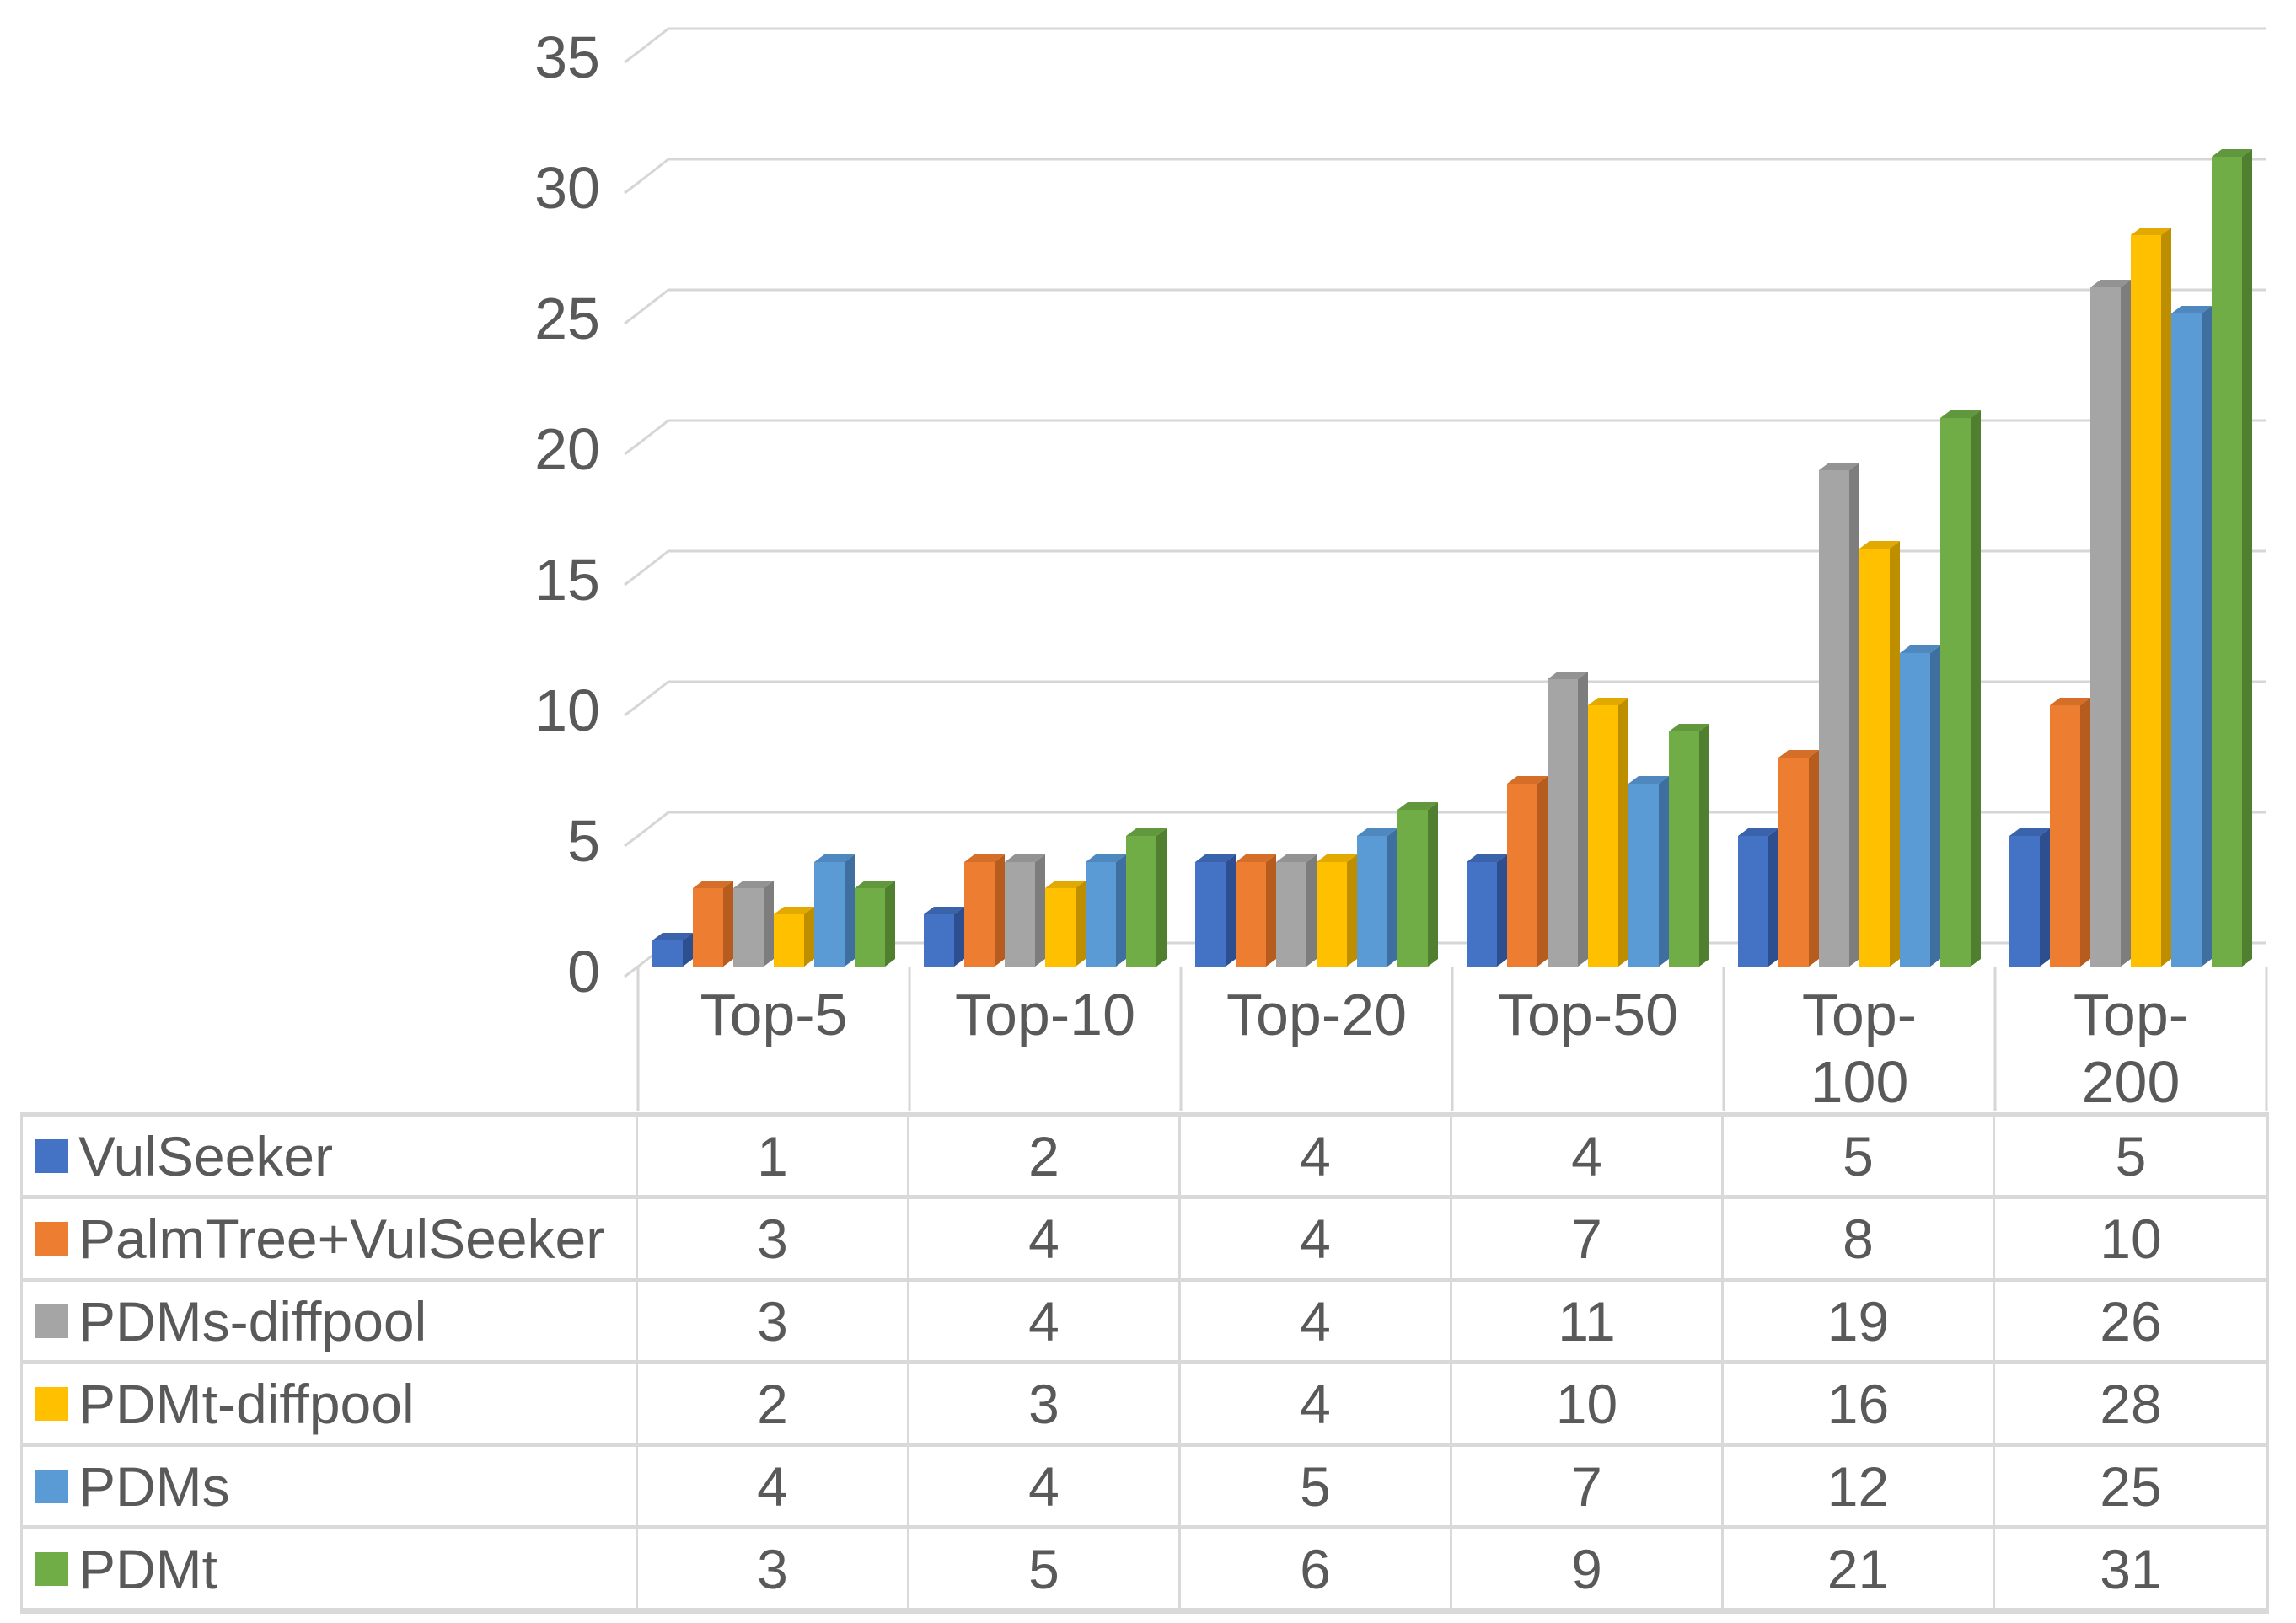  I want to click on value-cell-PDMs-Top-50: 7, so click(1588, 1486).